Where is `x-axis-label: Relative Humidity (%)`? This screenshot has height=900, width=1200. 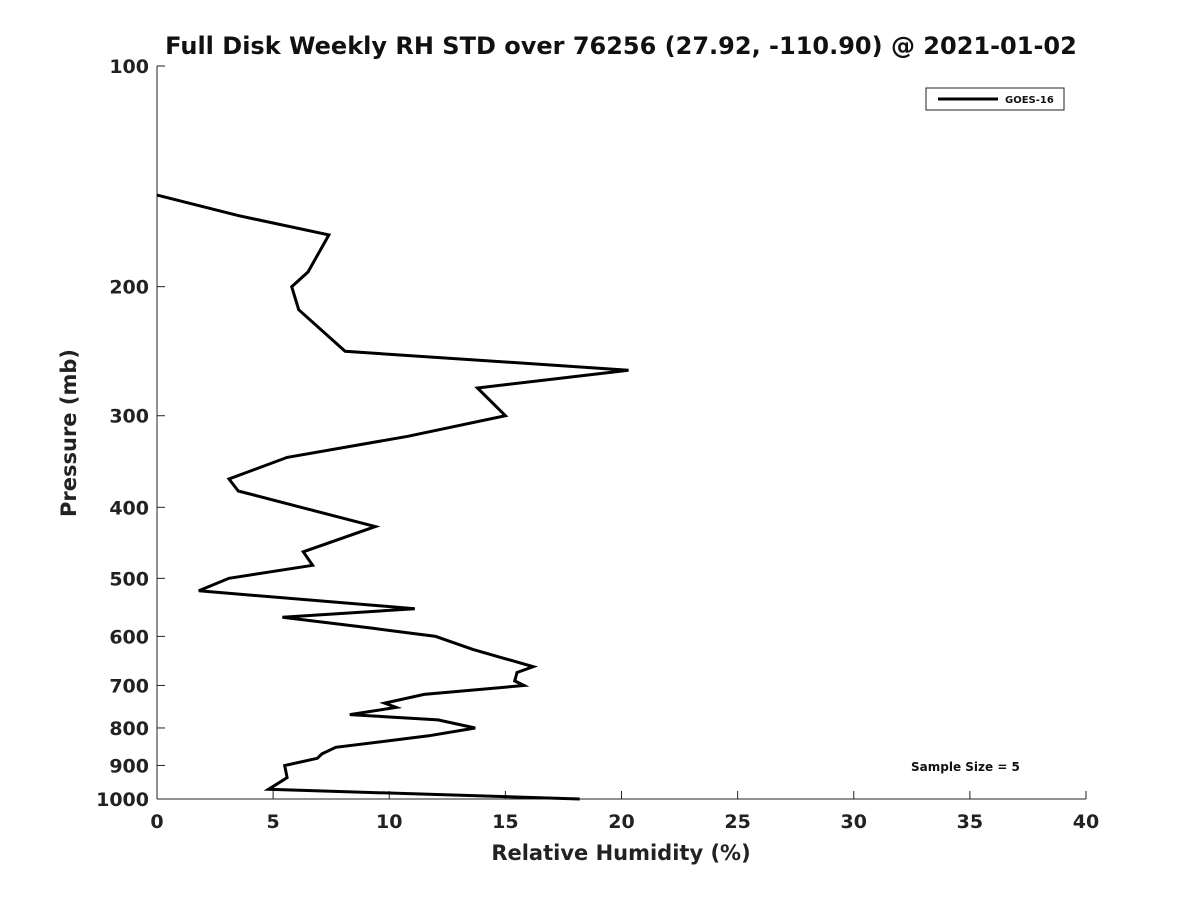 x-axis-label: Relative Humidity (%) is located at coordinates (620, 853).